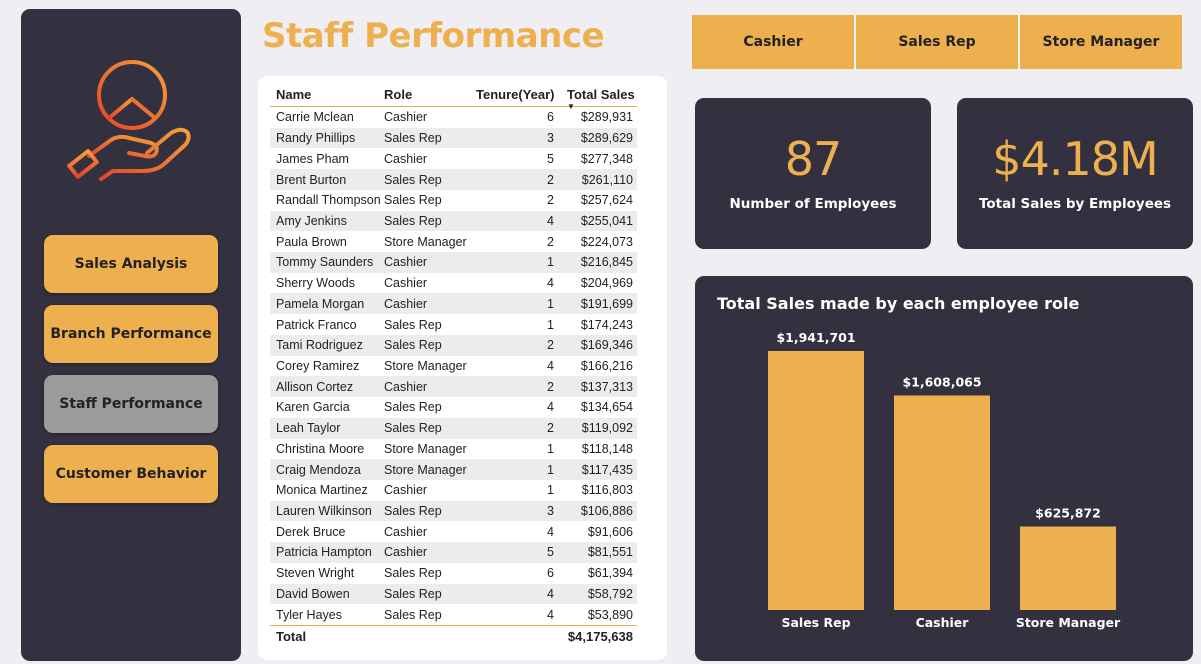  I want to click on cell-total-sales: $116,803, so click(607, 490).